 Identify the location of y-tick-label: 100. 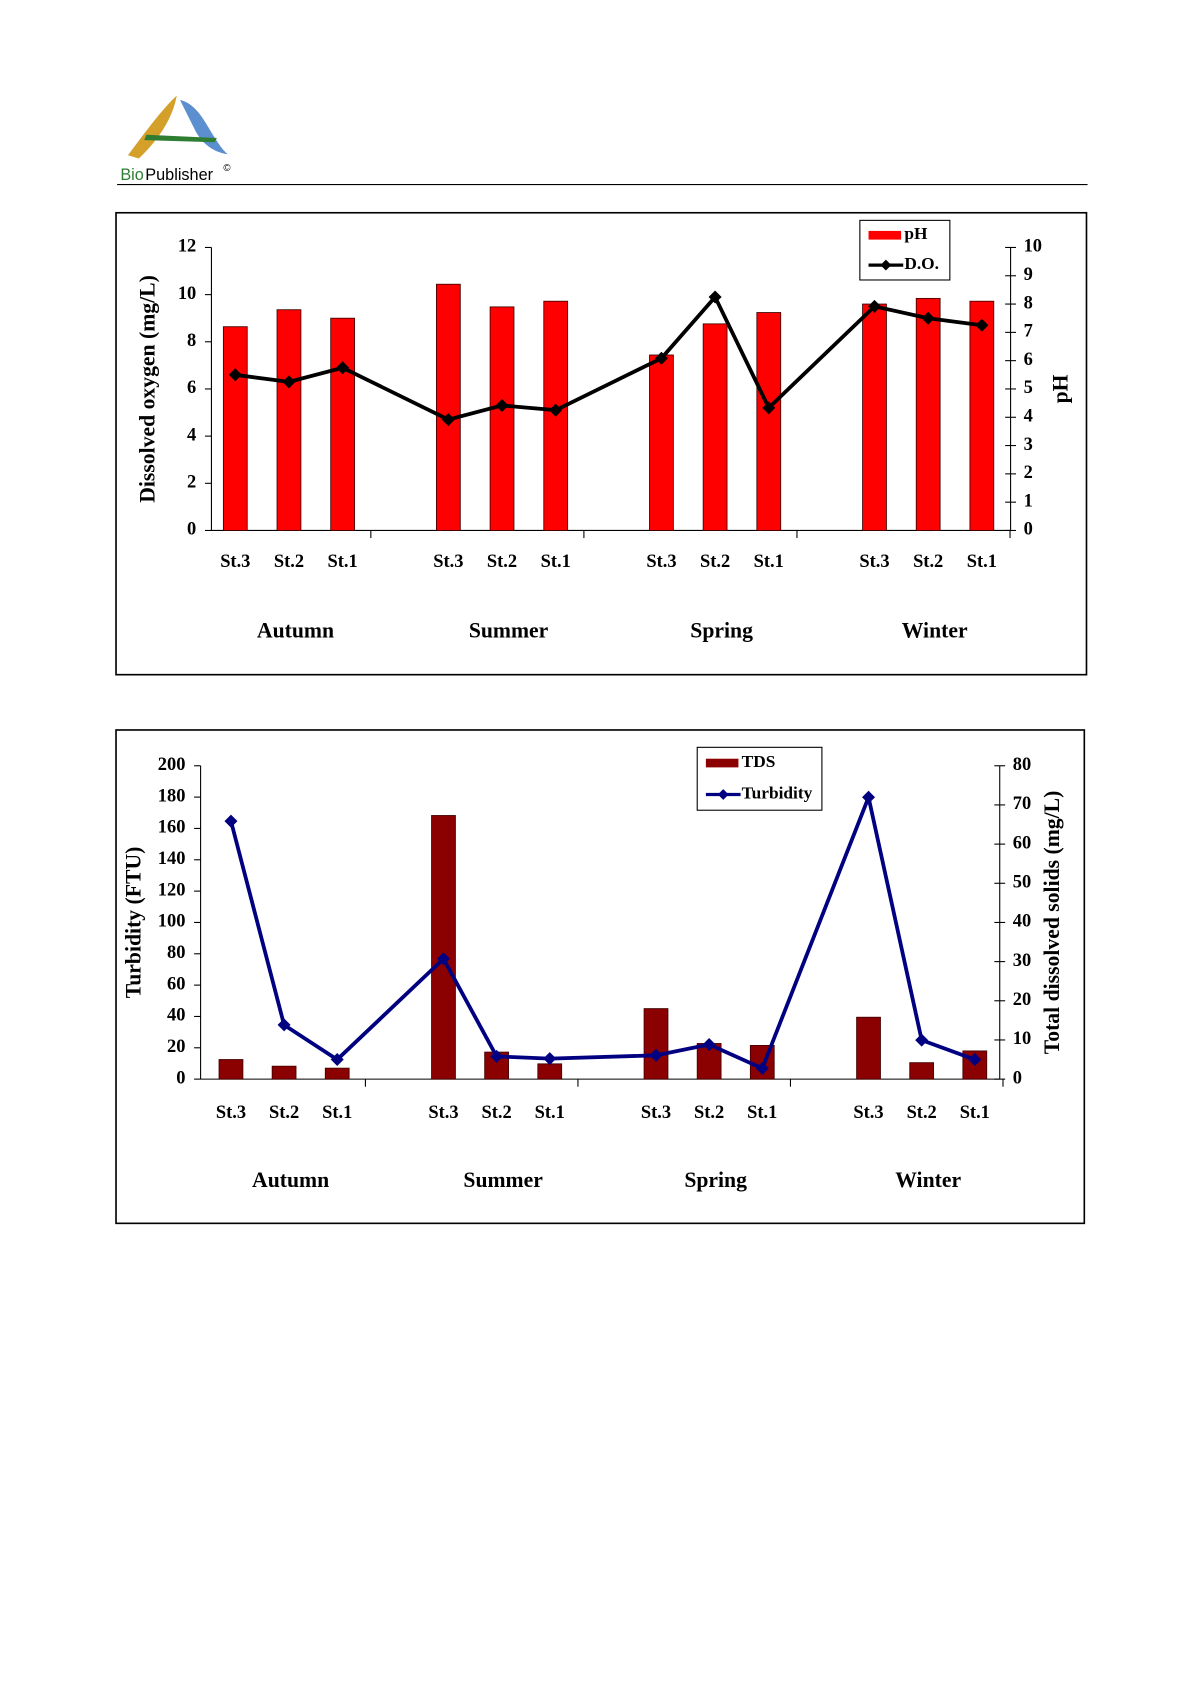
(172, 921).